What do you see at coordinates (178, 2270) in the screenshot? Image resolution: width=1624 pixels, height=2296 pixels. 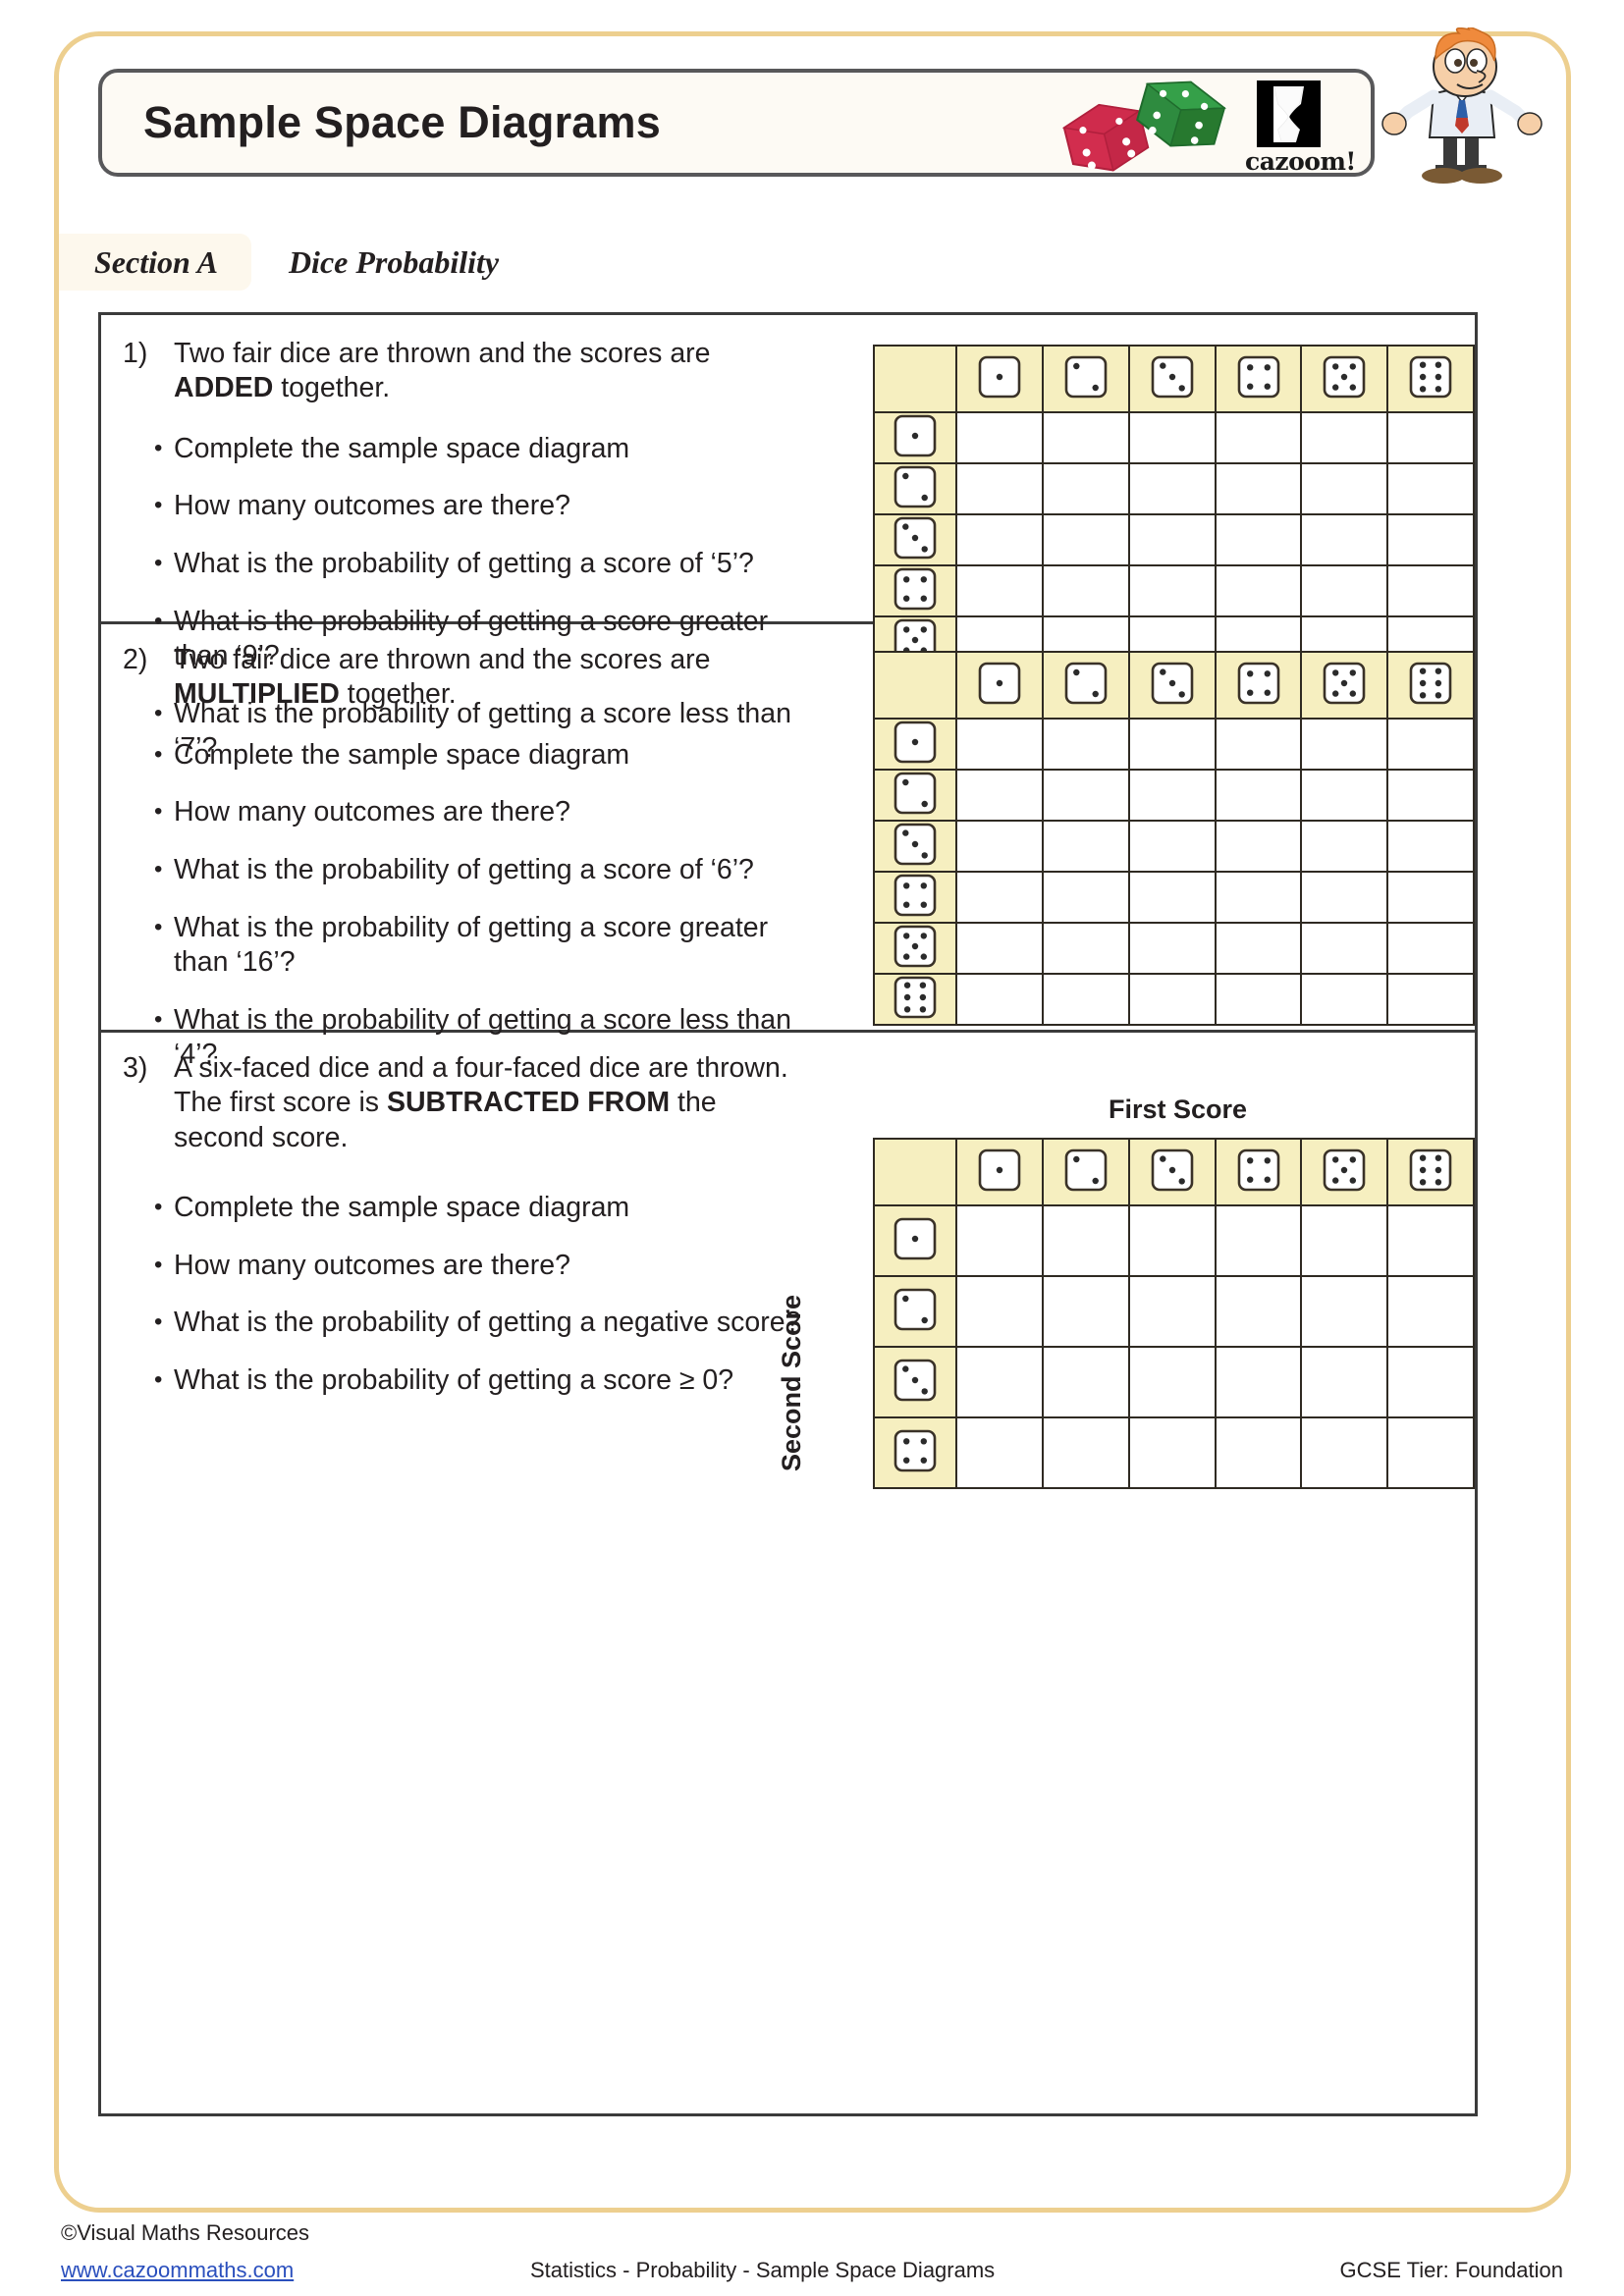 I see `footer-website-link: www.cazoommaths.com` at bounding box center [178, 2270].